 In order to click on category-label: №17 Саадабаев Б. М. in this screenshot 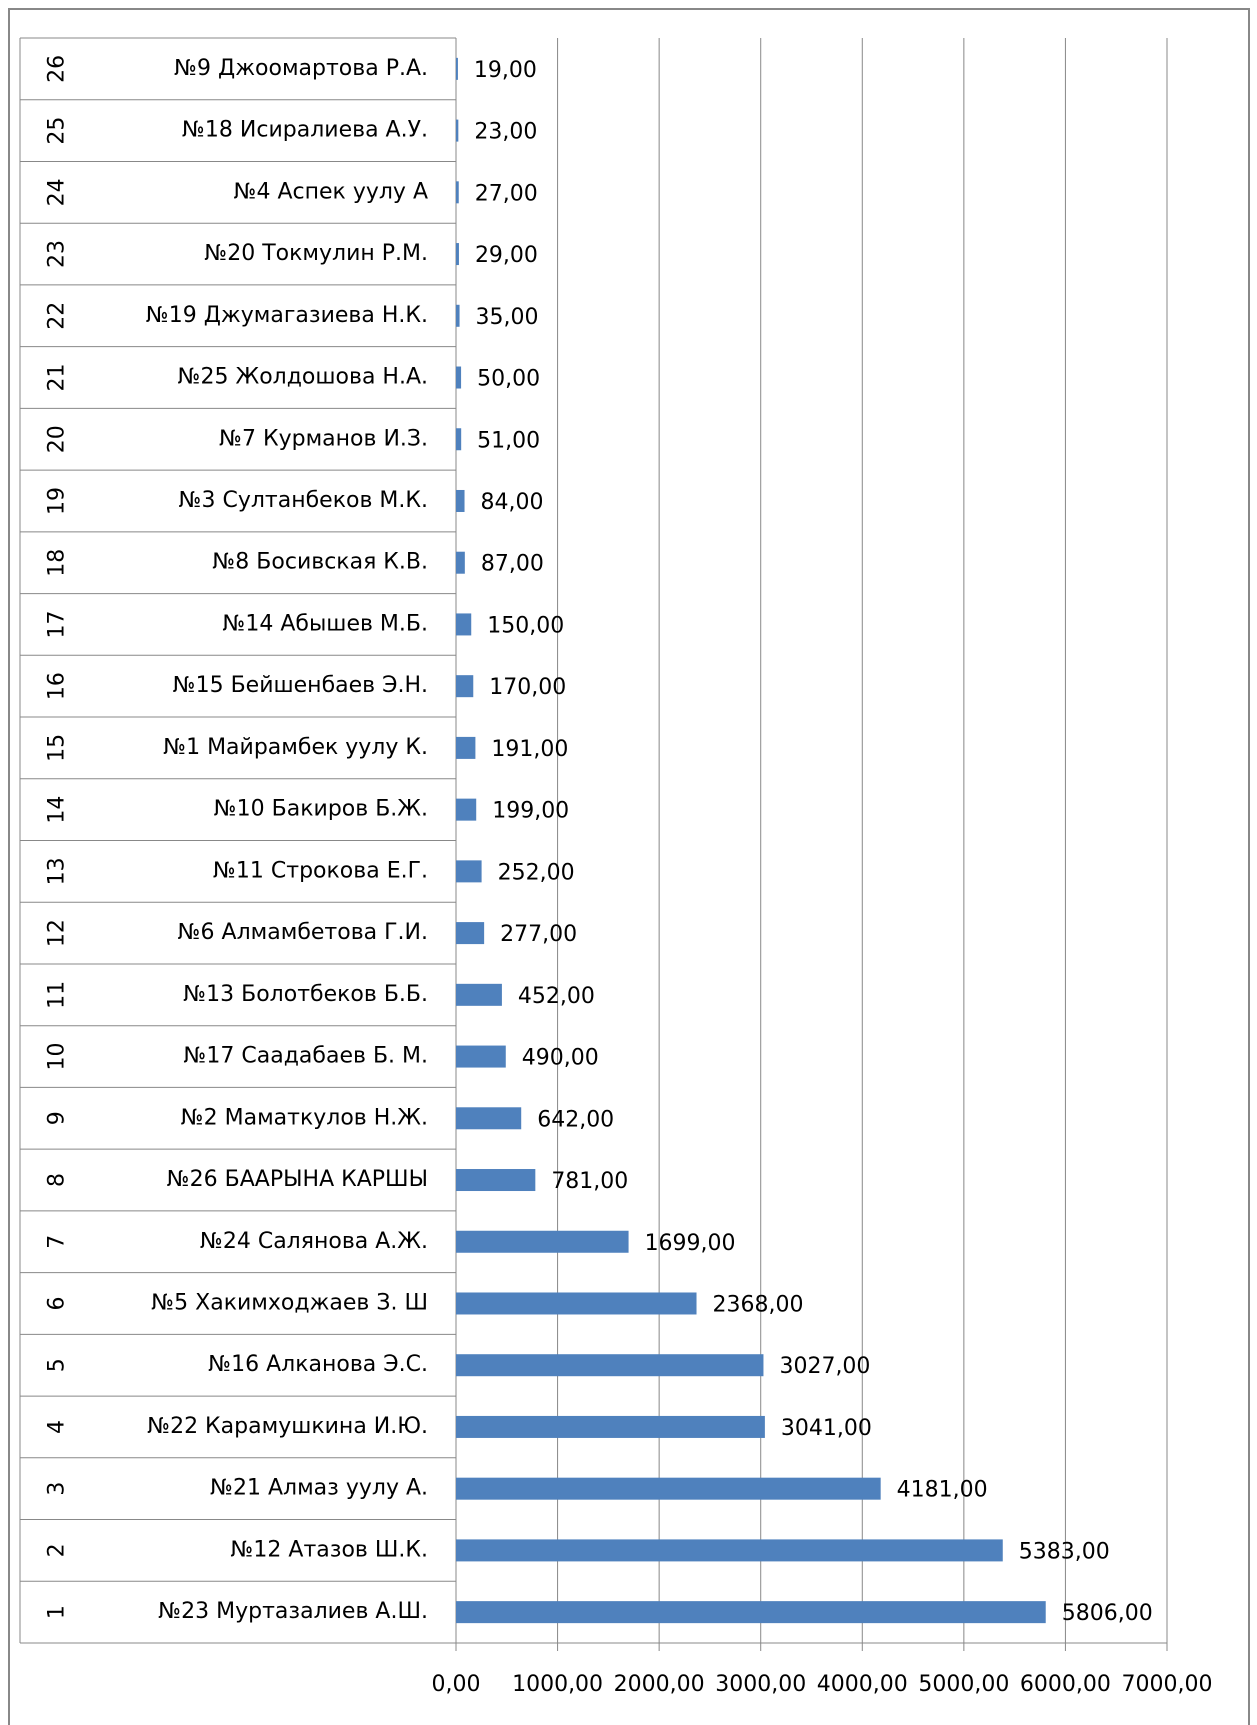, I will do `click(306, 1056)`.